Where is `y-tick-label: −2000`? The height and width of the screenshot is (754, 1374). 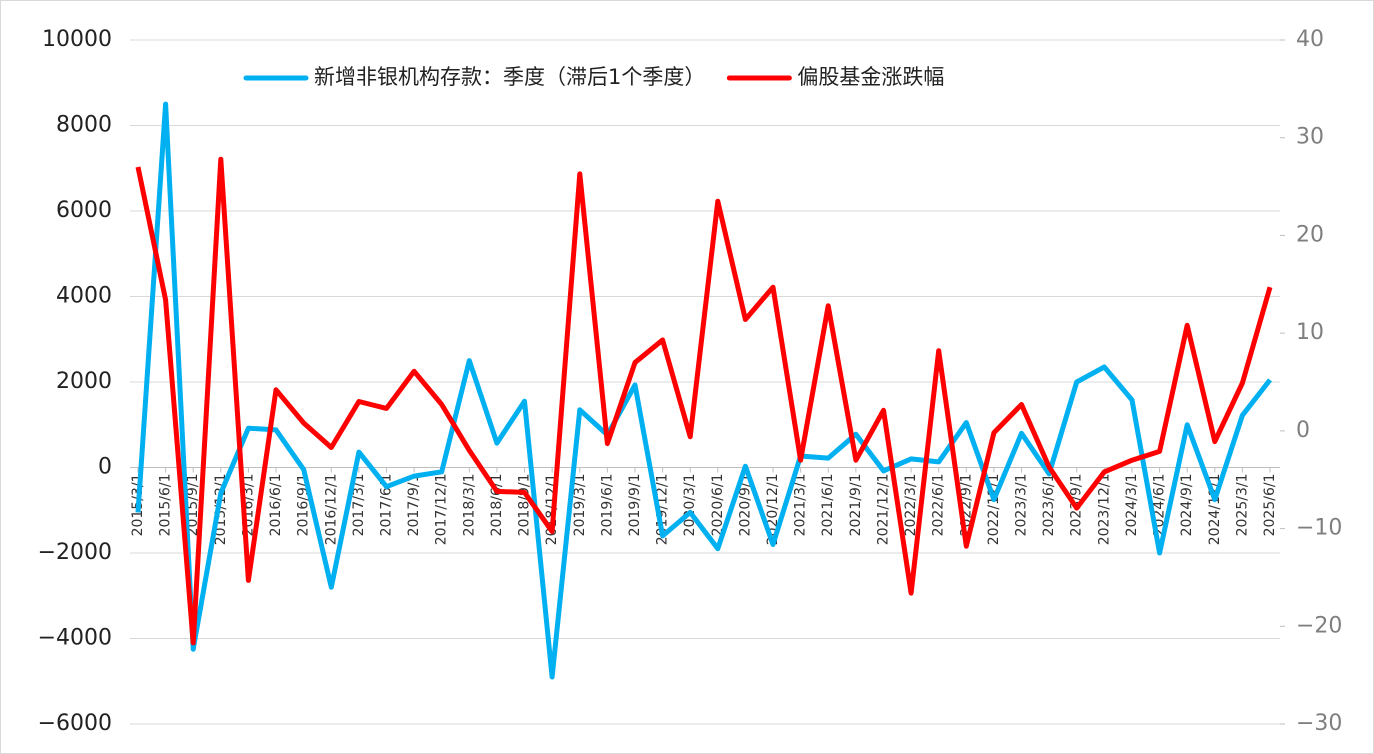
y-tick-label: −2000 is located at coordinates (75, 552).